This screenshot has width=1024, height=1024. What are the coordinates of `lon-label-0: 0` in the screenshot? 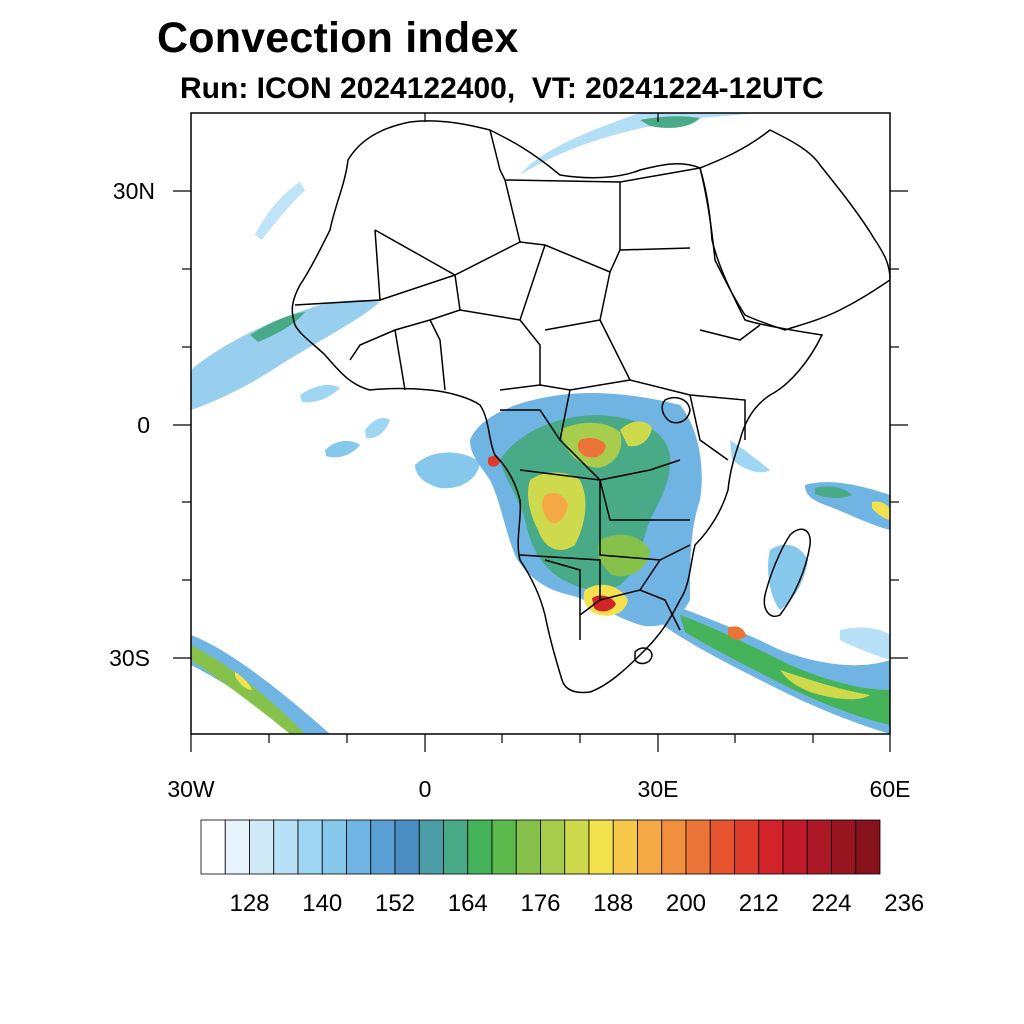 It's located at (425, 789).